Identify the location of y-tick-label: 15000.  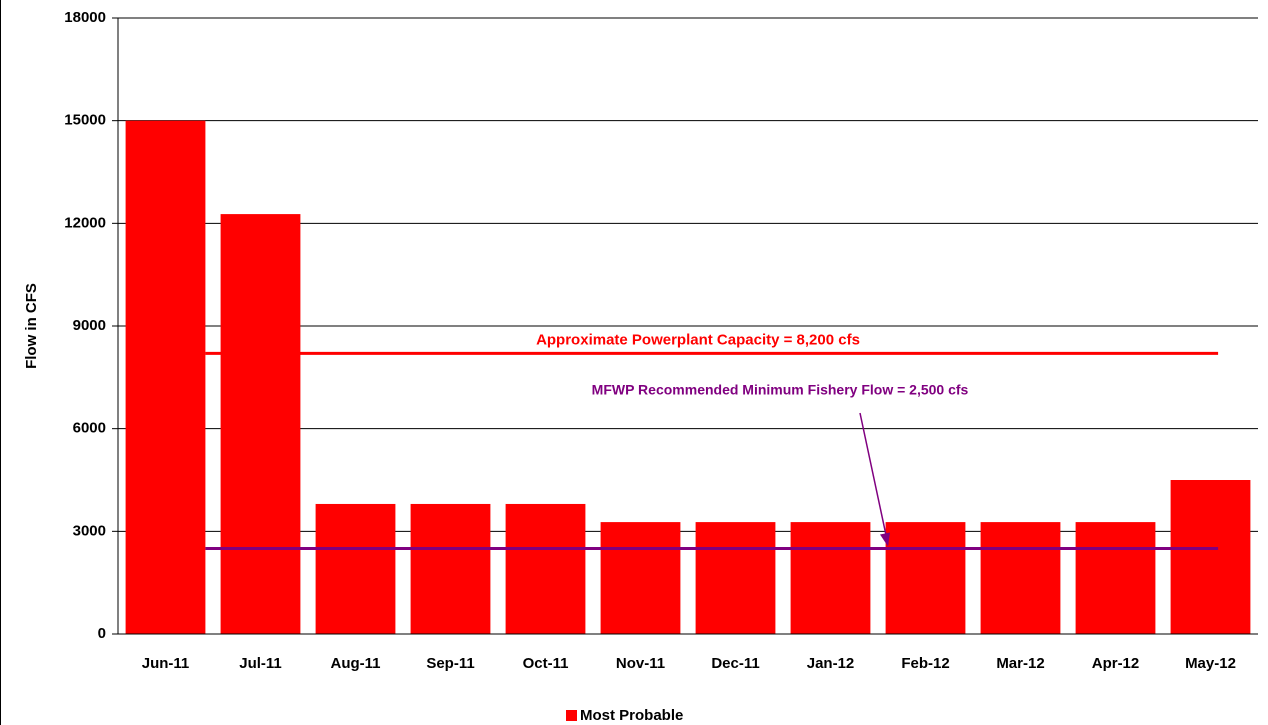
(85, 120).